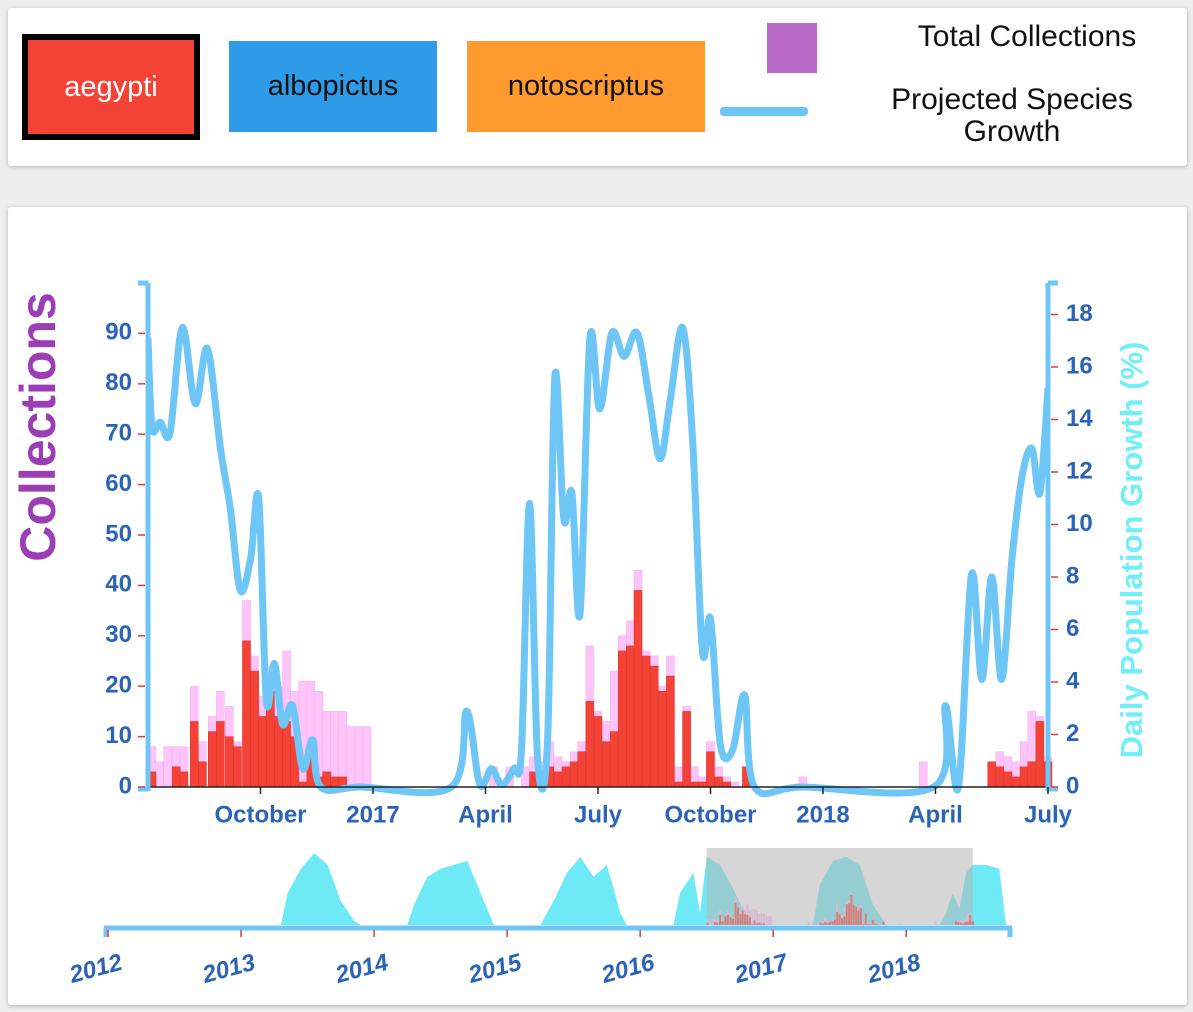 Image resolution: width=1193 pixels, height=1012 pixels. Describe the element at coordinates (125, 785) in the screenshot. I see `y-tick-label: 0` at that location.